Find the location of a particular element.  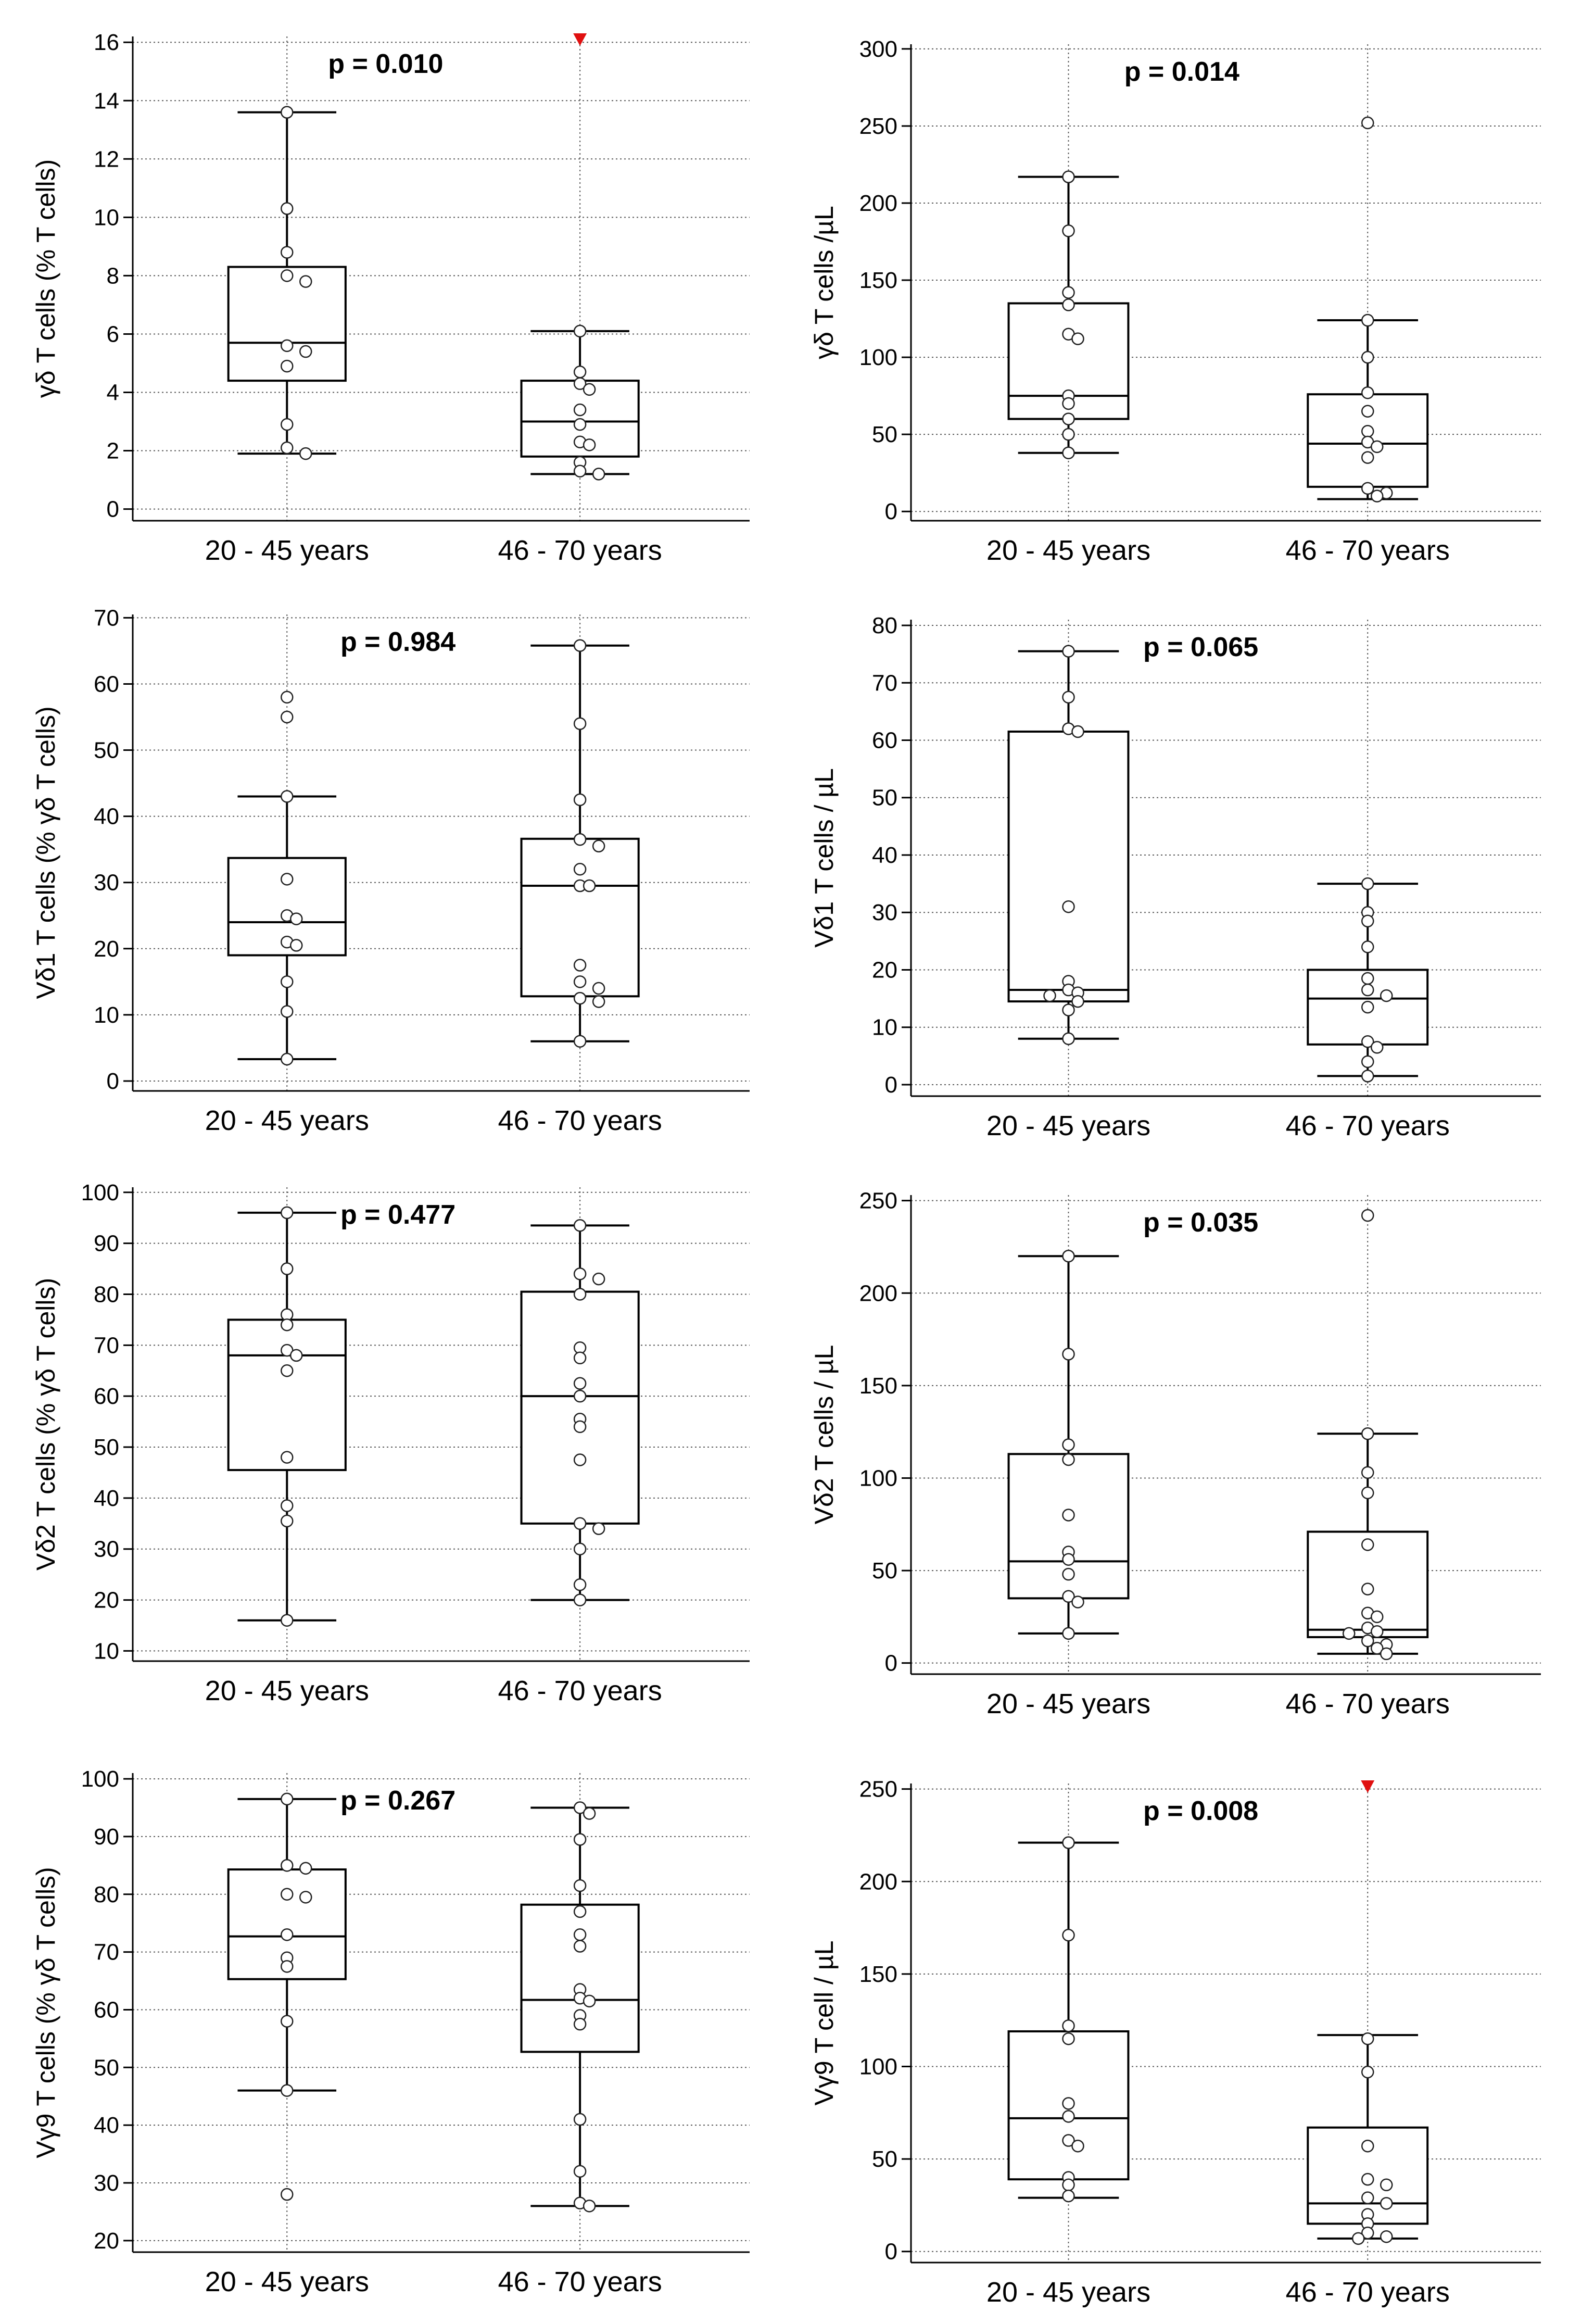

y-tick-label: 6 is located at coordinates (113, 334).